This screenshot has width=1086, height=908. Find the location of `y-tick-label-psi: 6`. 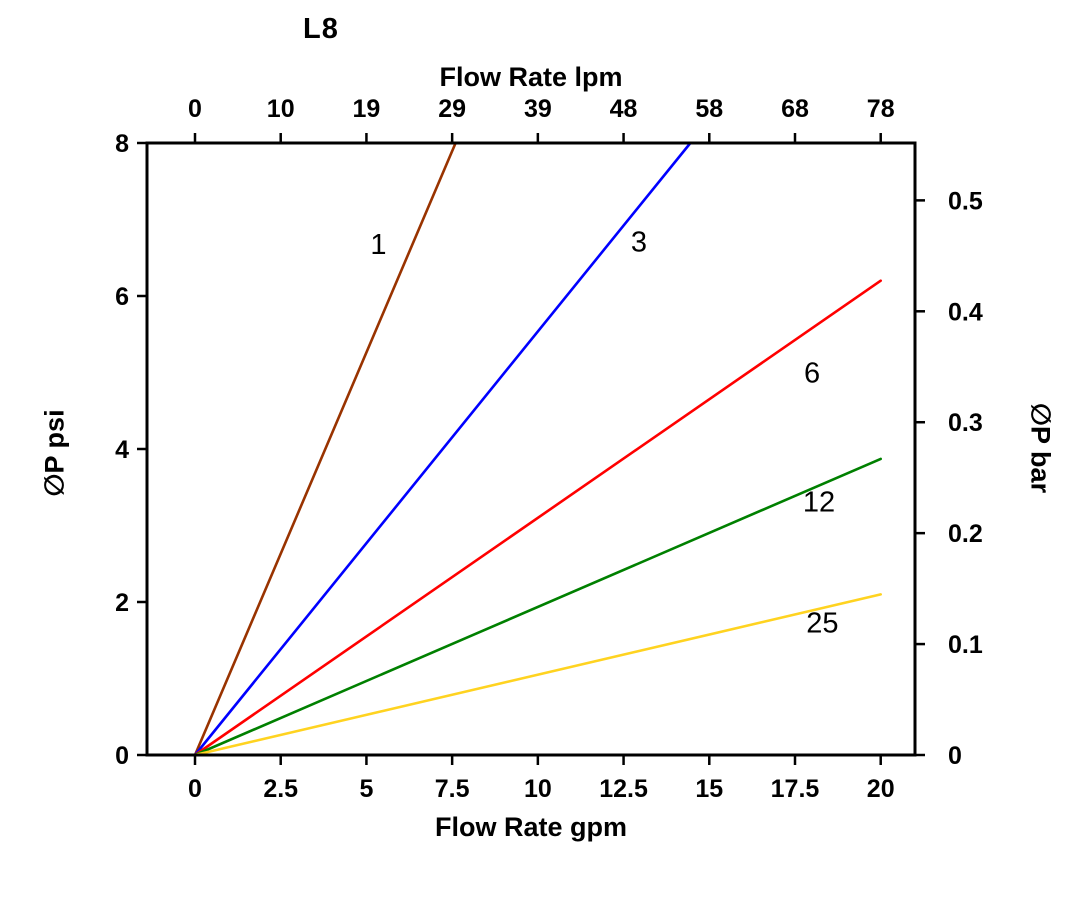

y-tick-label-psi: 6 is located at coordinates (122, 297).